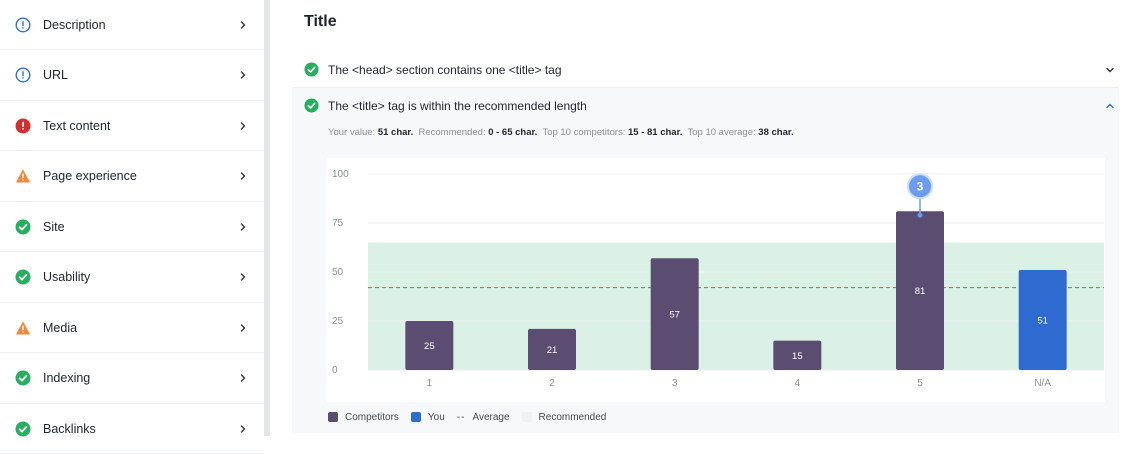 The width and height of the screenshot is (1123, 454). What do you see at coordinates (1110, 70) in the screenshot?
I see `chevron-down-icon` at bounding box center [1110, 70].